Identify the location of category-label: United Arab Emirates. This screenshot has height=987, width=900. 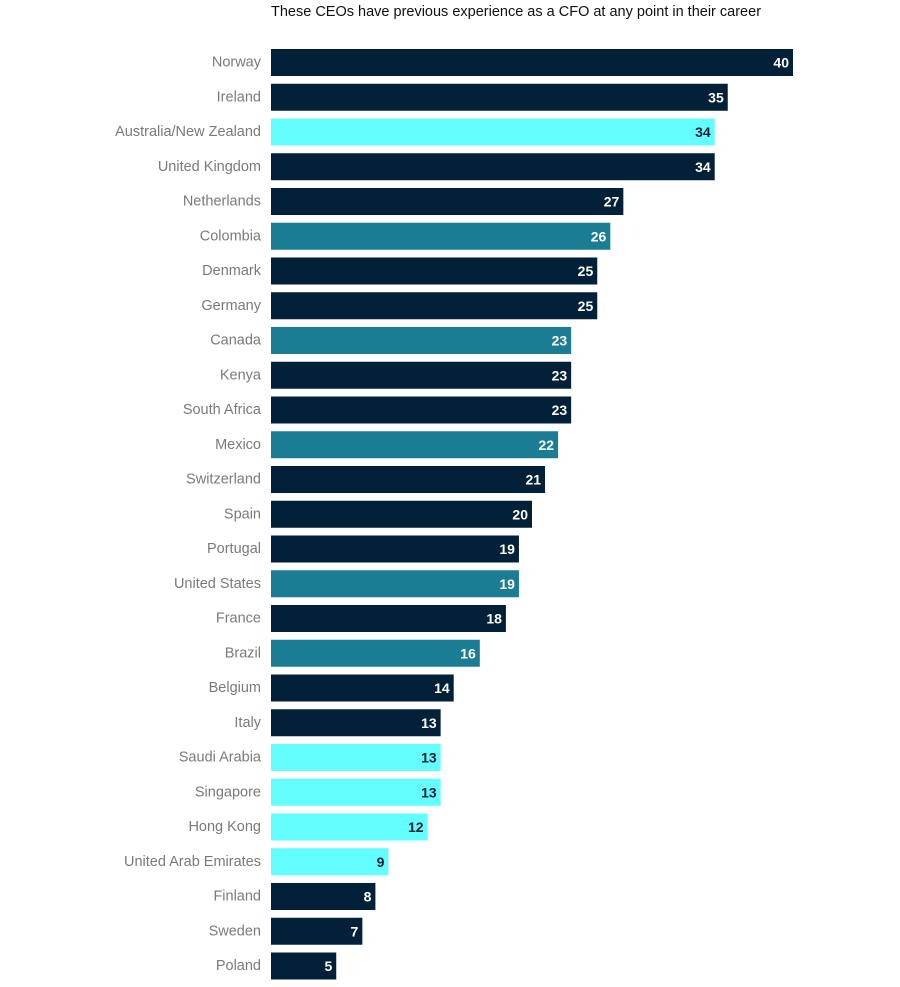
(192, 862).